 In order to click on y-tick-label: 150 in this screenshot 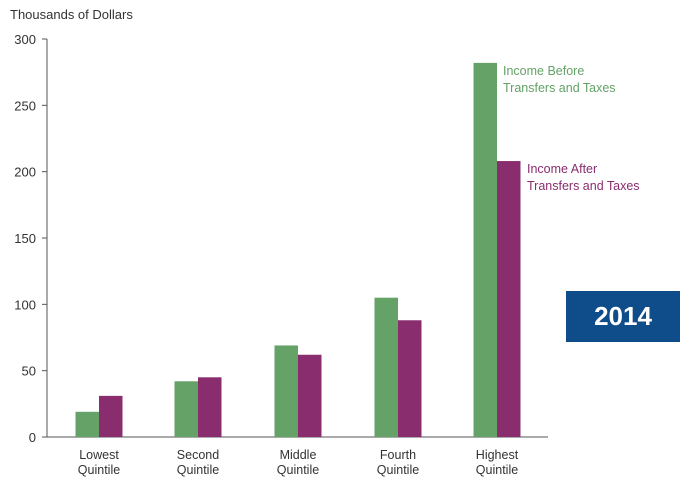, I will do `click(25, 238)`.